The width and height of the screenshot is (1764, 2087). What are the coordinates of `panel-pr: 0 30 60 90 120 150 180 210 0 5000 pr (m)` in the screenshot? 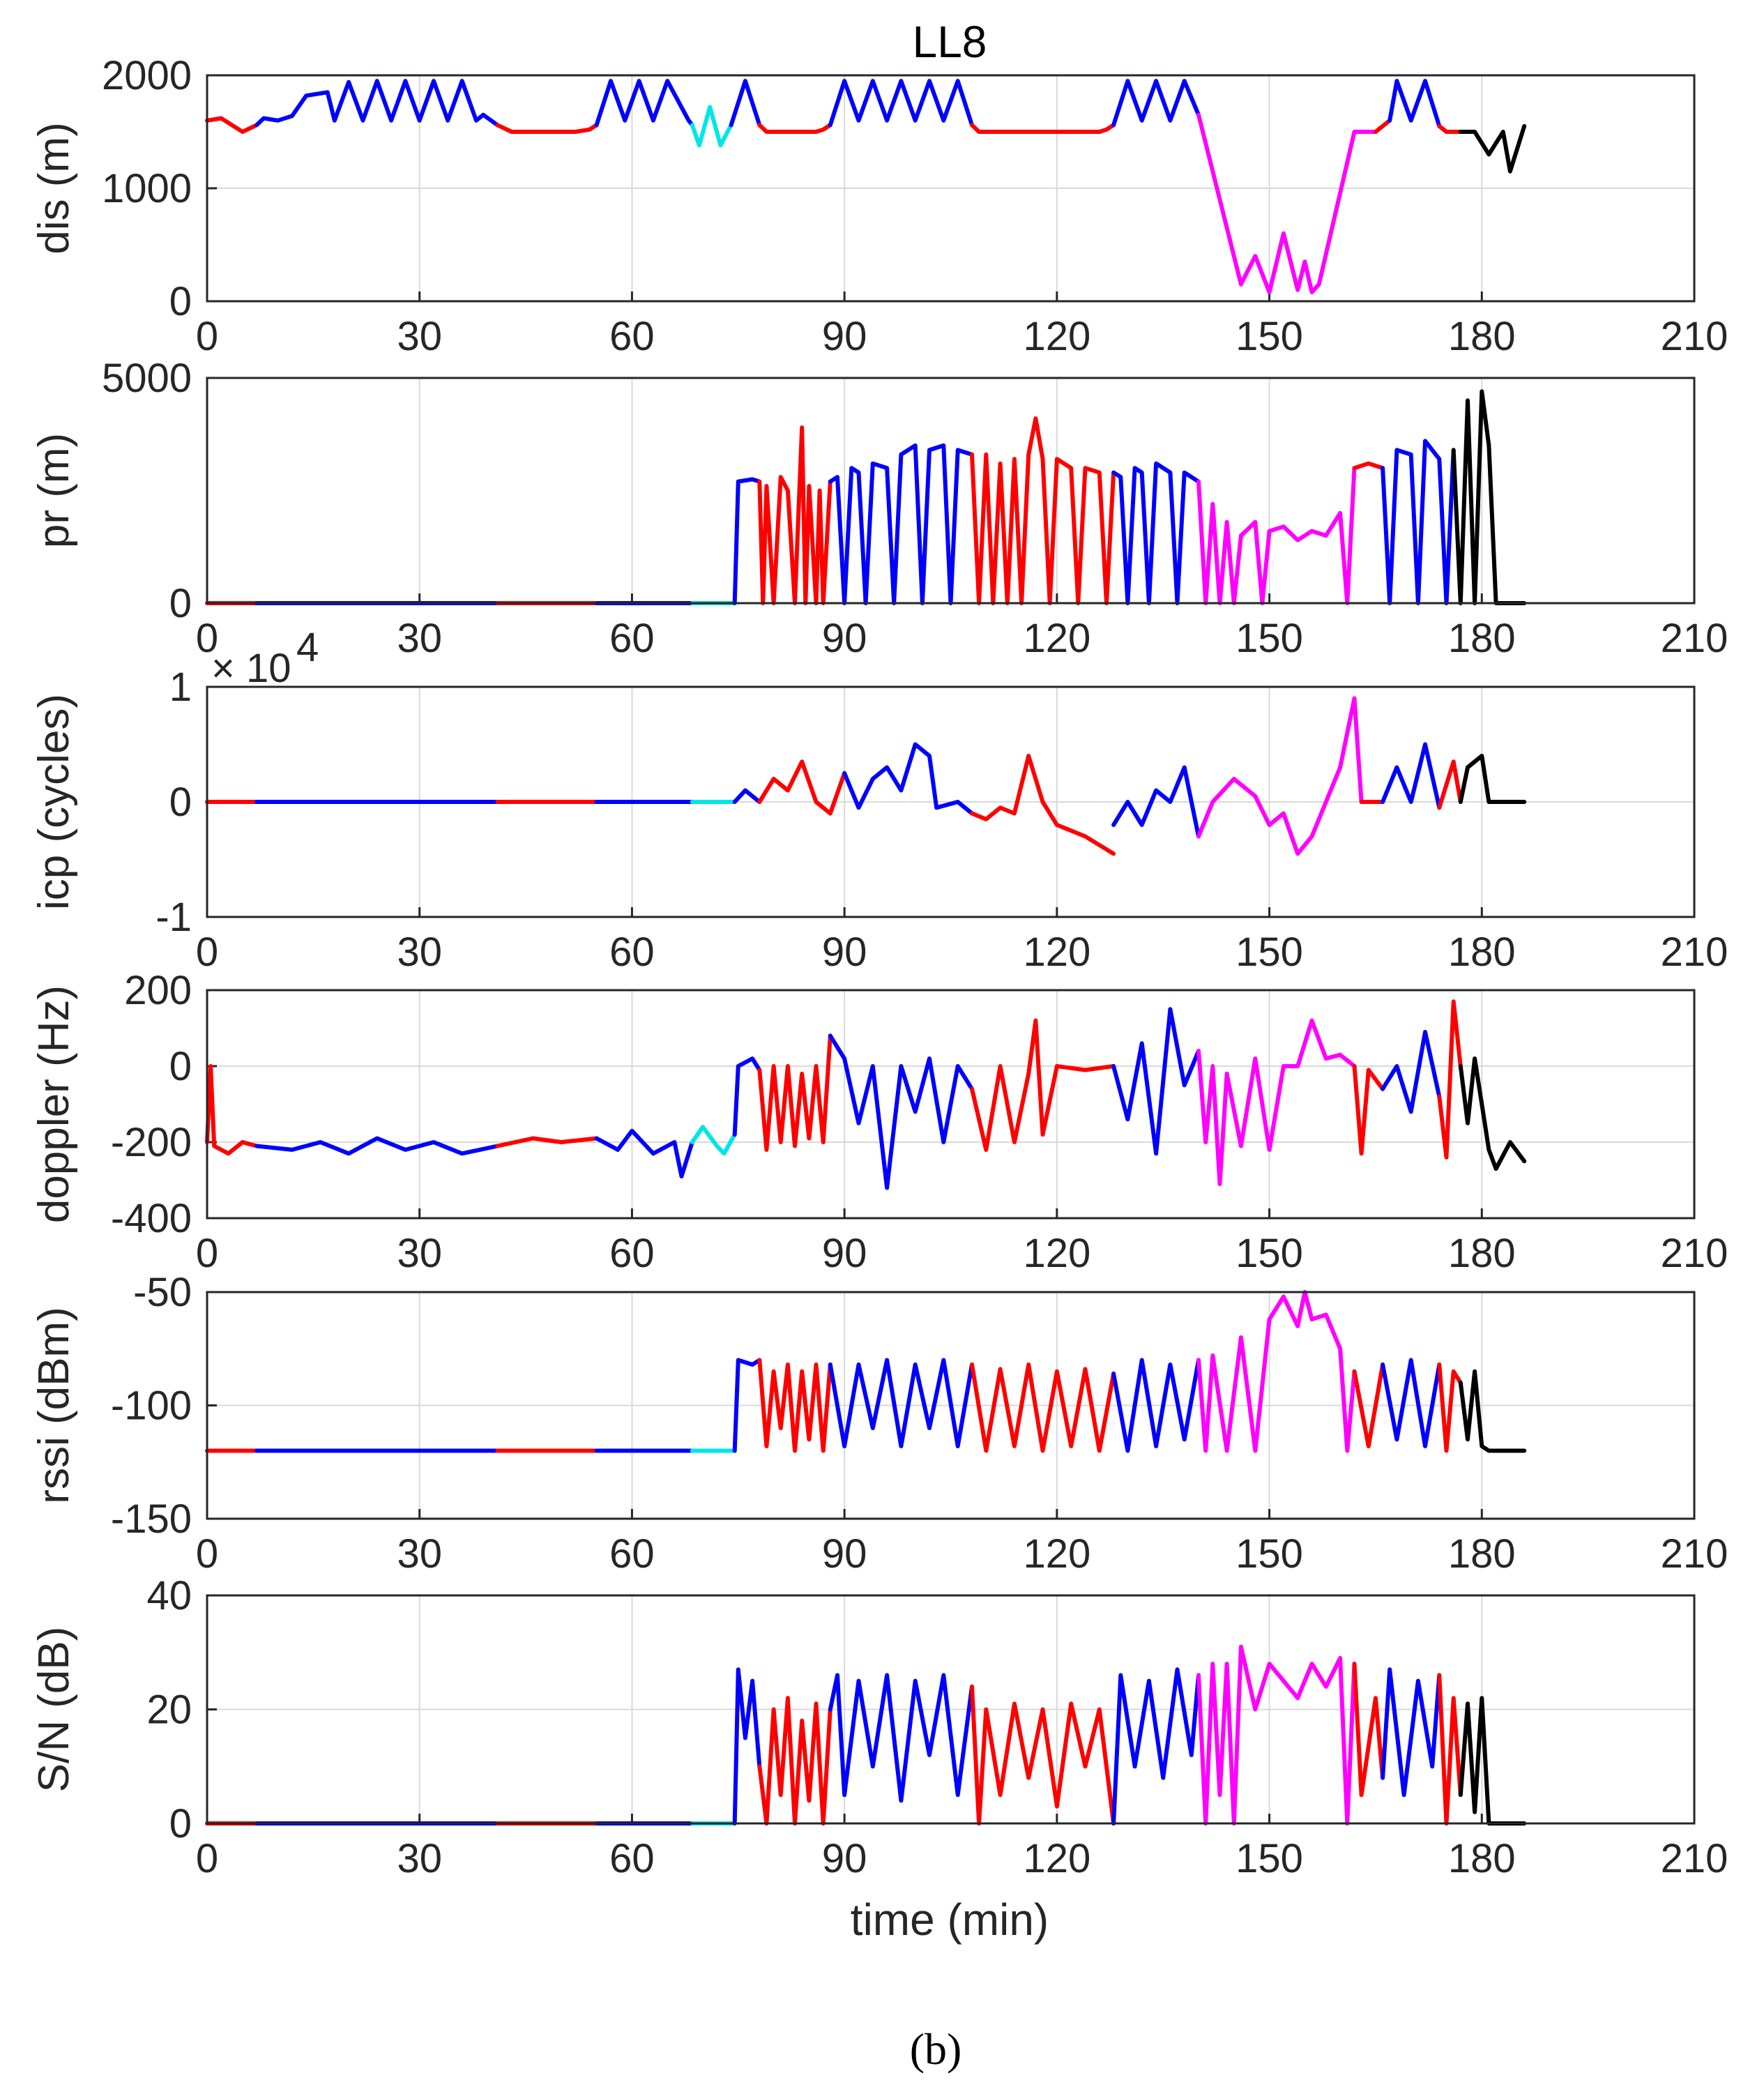 It's located at (879, 509).